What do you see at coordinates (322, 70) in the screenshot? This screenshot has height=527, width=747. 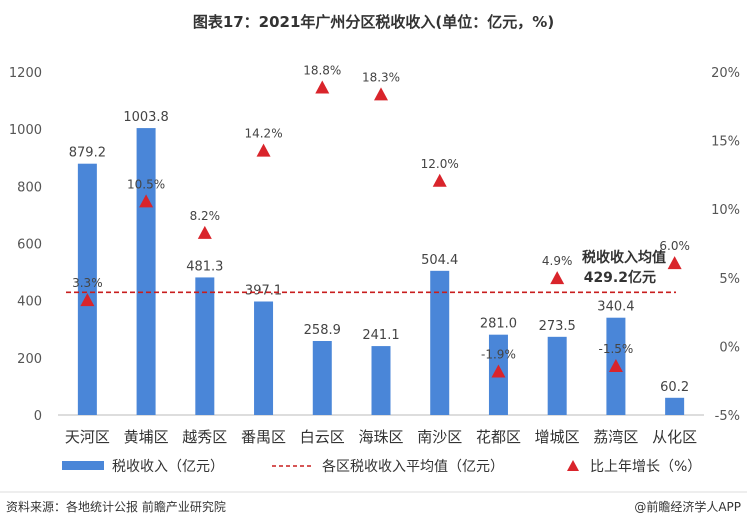 I see `growth-value-label: 18.8%` at bounding box center [322, 70].